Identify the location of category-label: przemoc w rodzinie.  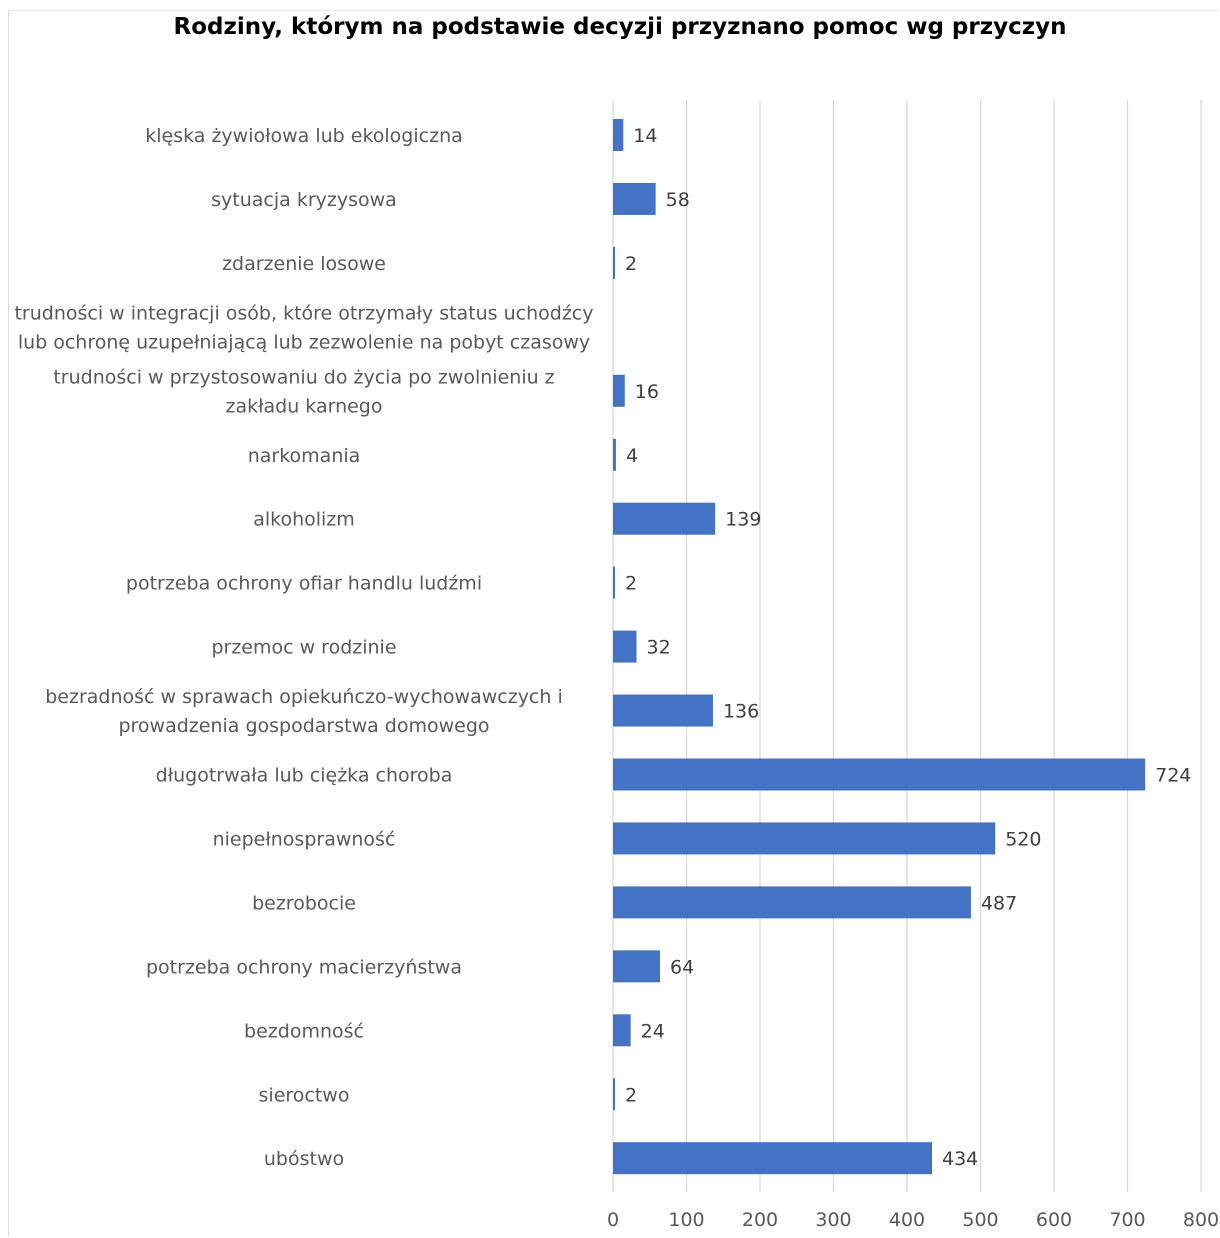
(303, 648).